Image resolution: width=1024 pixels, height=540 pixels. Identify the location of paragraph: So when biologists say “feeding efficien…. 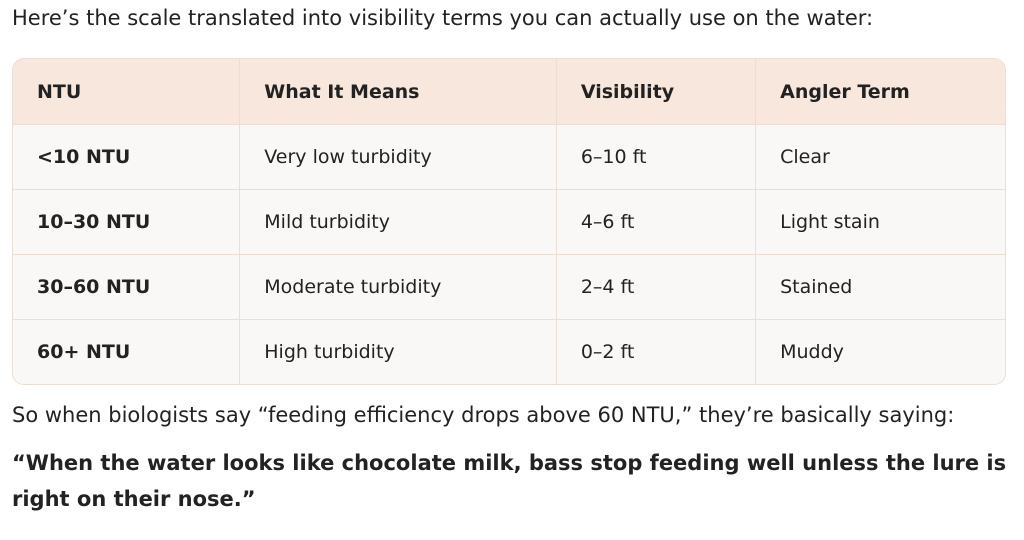
(483, 415).